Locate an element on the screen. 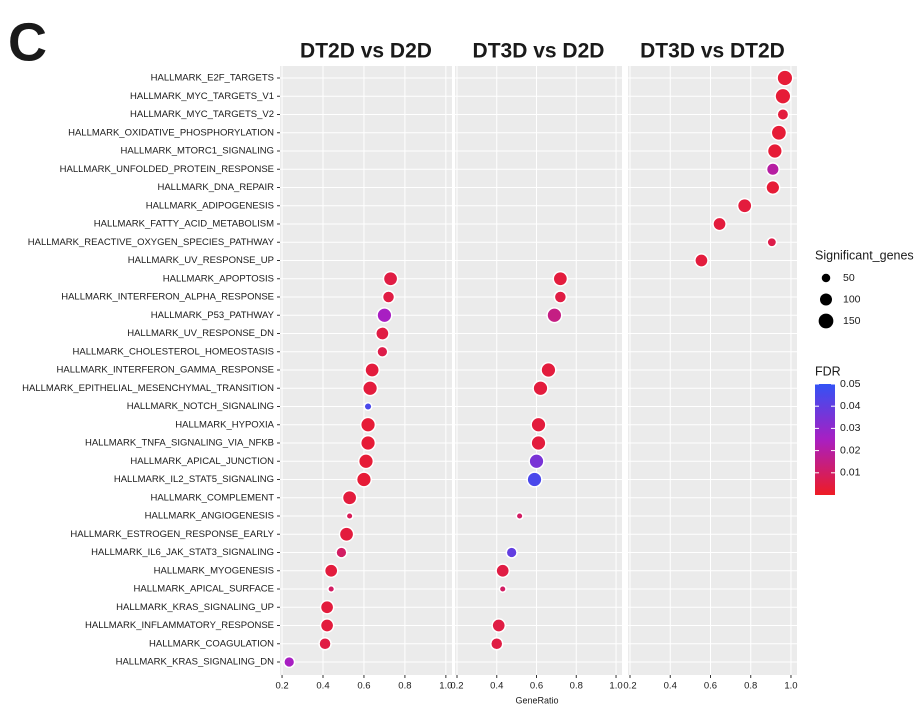  y-tick-label: HALLMARK_COMPLEMENT is located at coordinates (212, 497).